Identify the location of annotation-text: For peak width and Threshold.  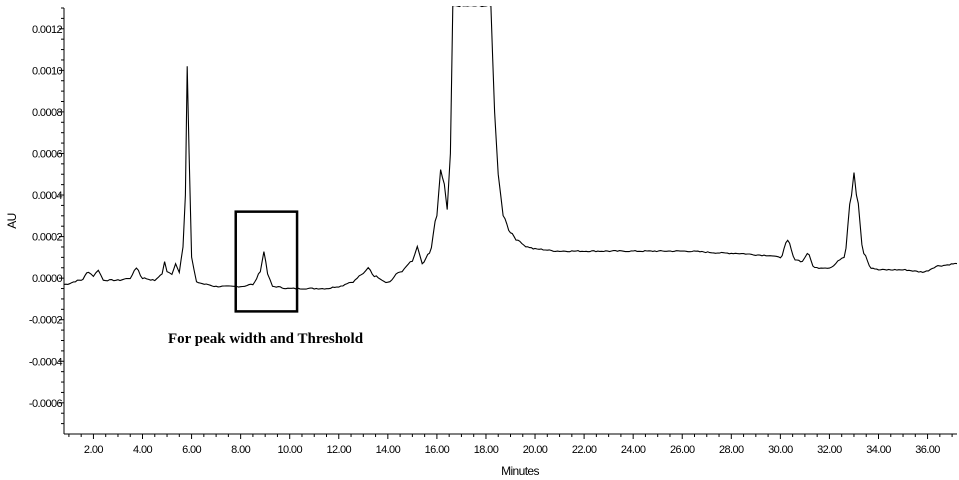
(266, 339).